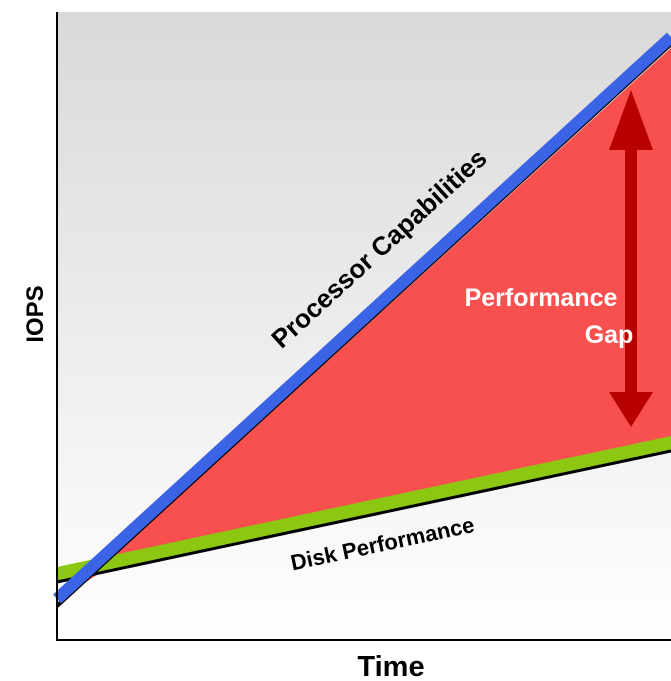  What do you see at coordinates (541, 298) in the screenshot?
I see `performance-gap-label-line1: Performance` at bounding box center [541, 298].